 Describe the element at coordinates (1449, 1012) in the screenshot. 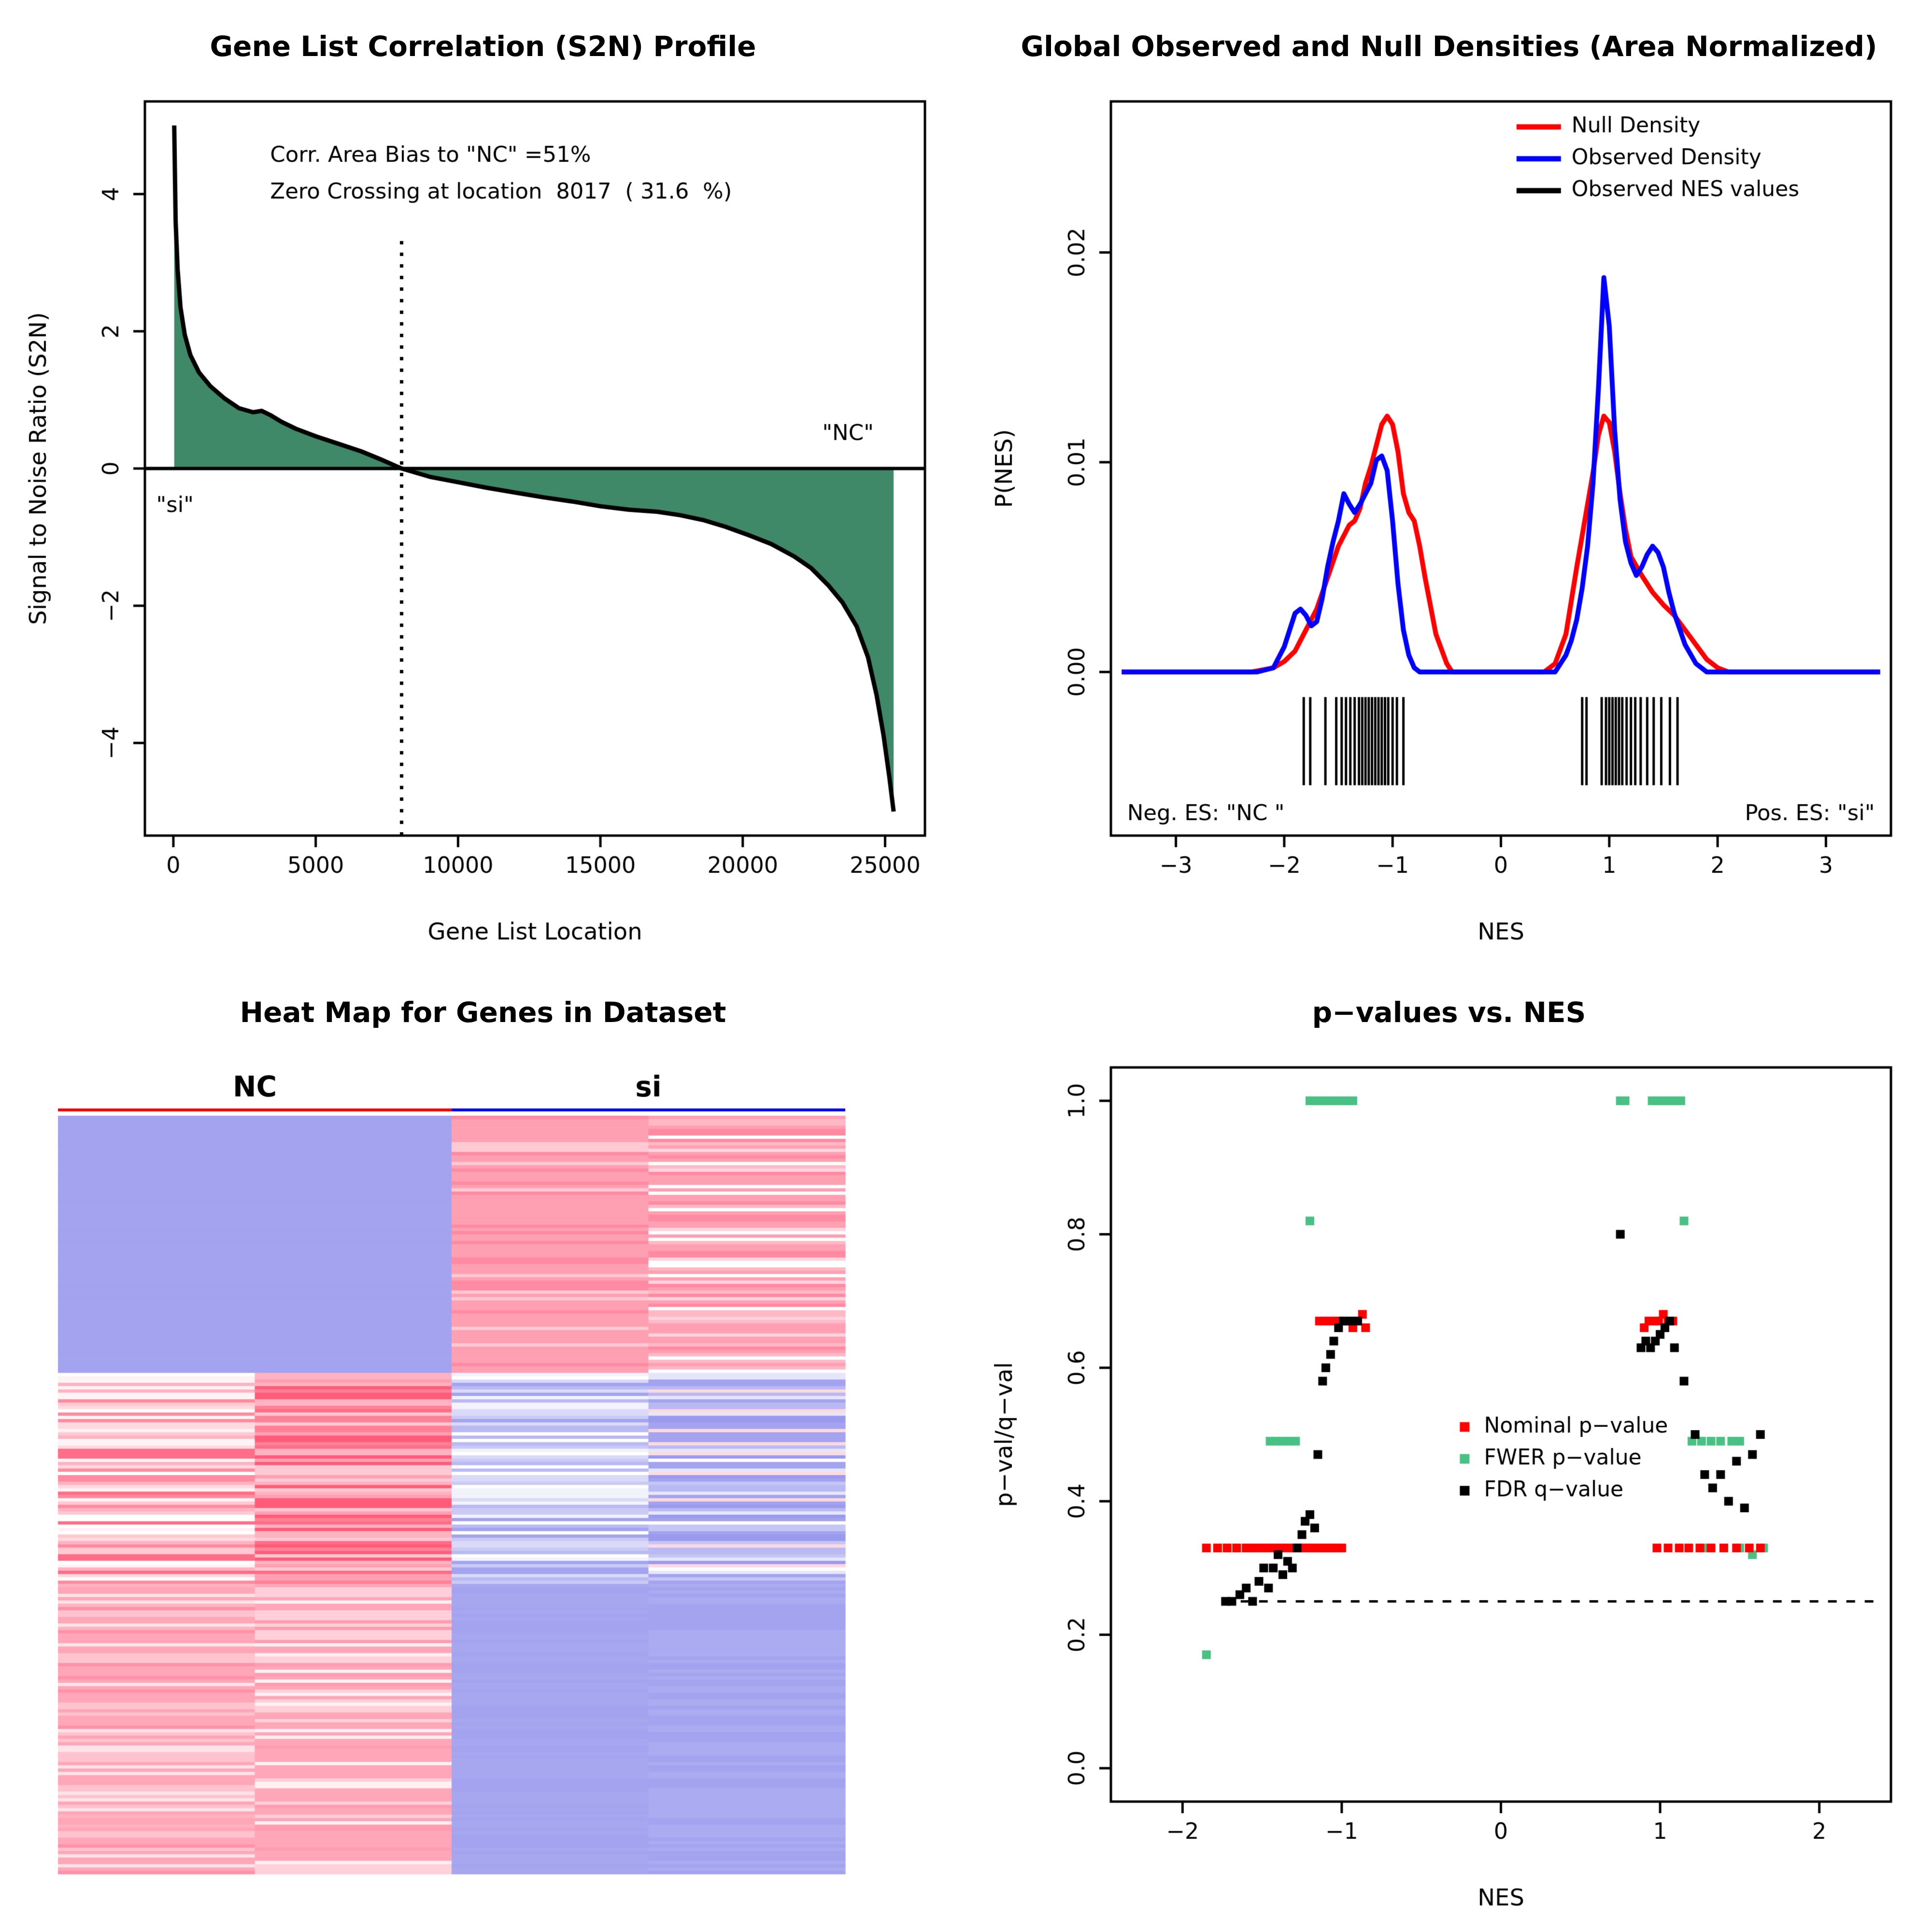

I see `pvals-vs-nes-title: p−values vs. NES` at that location.